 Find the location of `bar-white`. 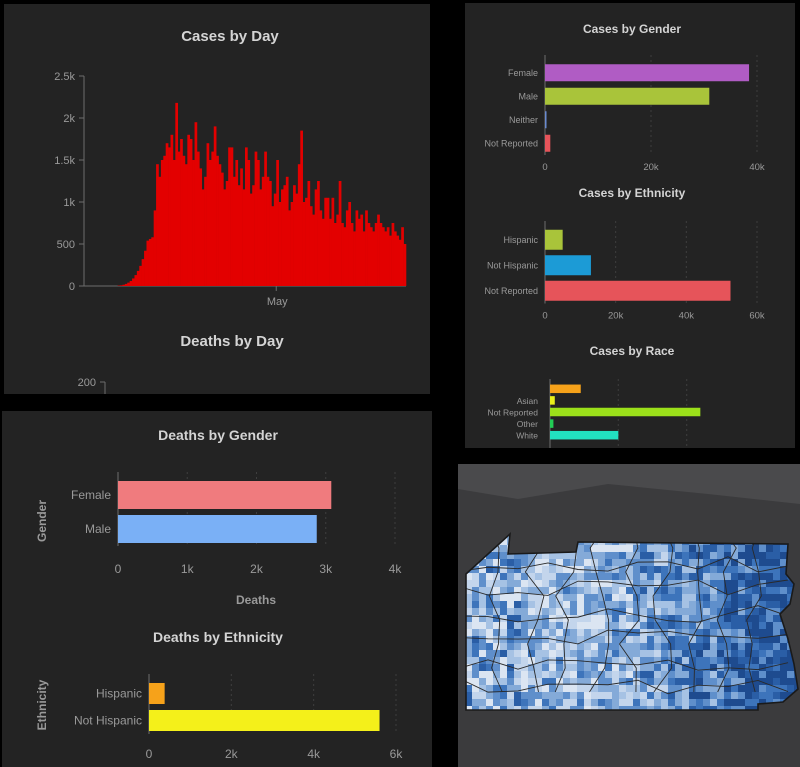

bar-white is located at coordinates (584, 435).